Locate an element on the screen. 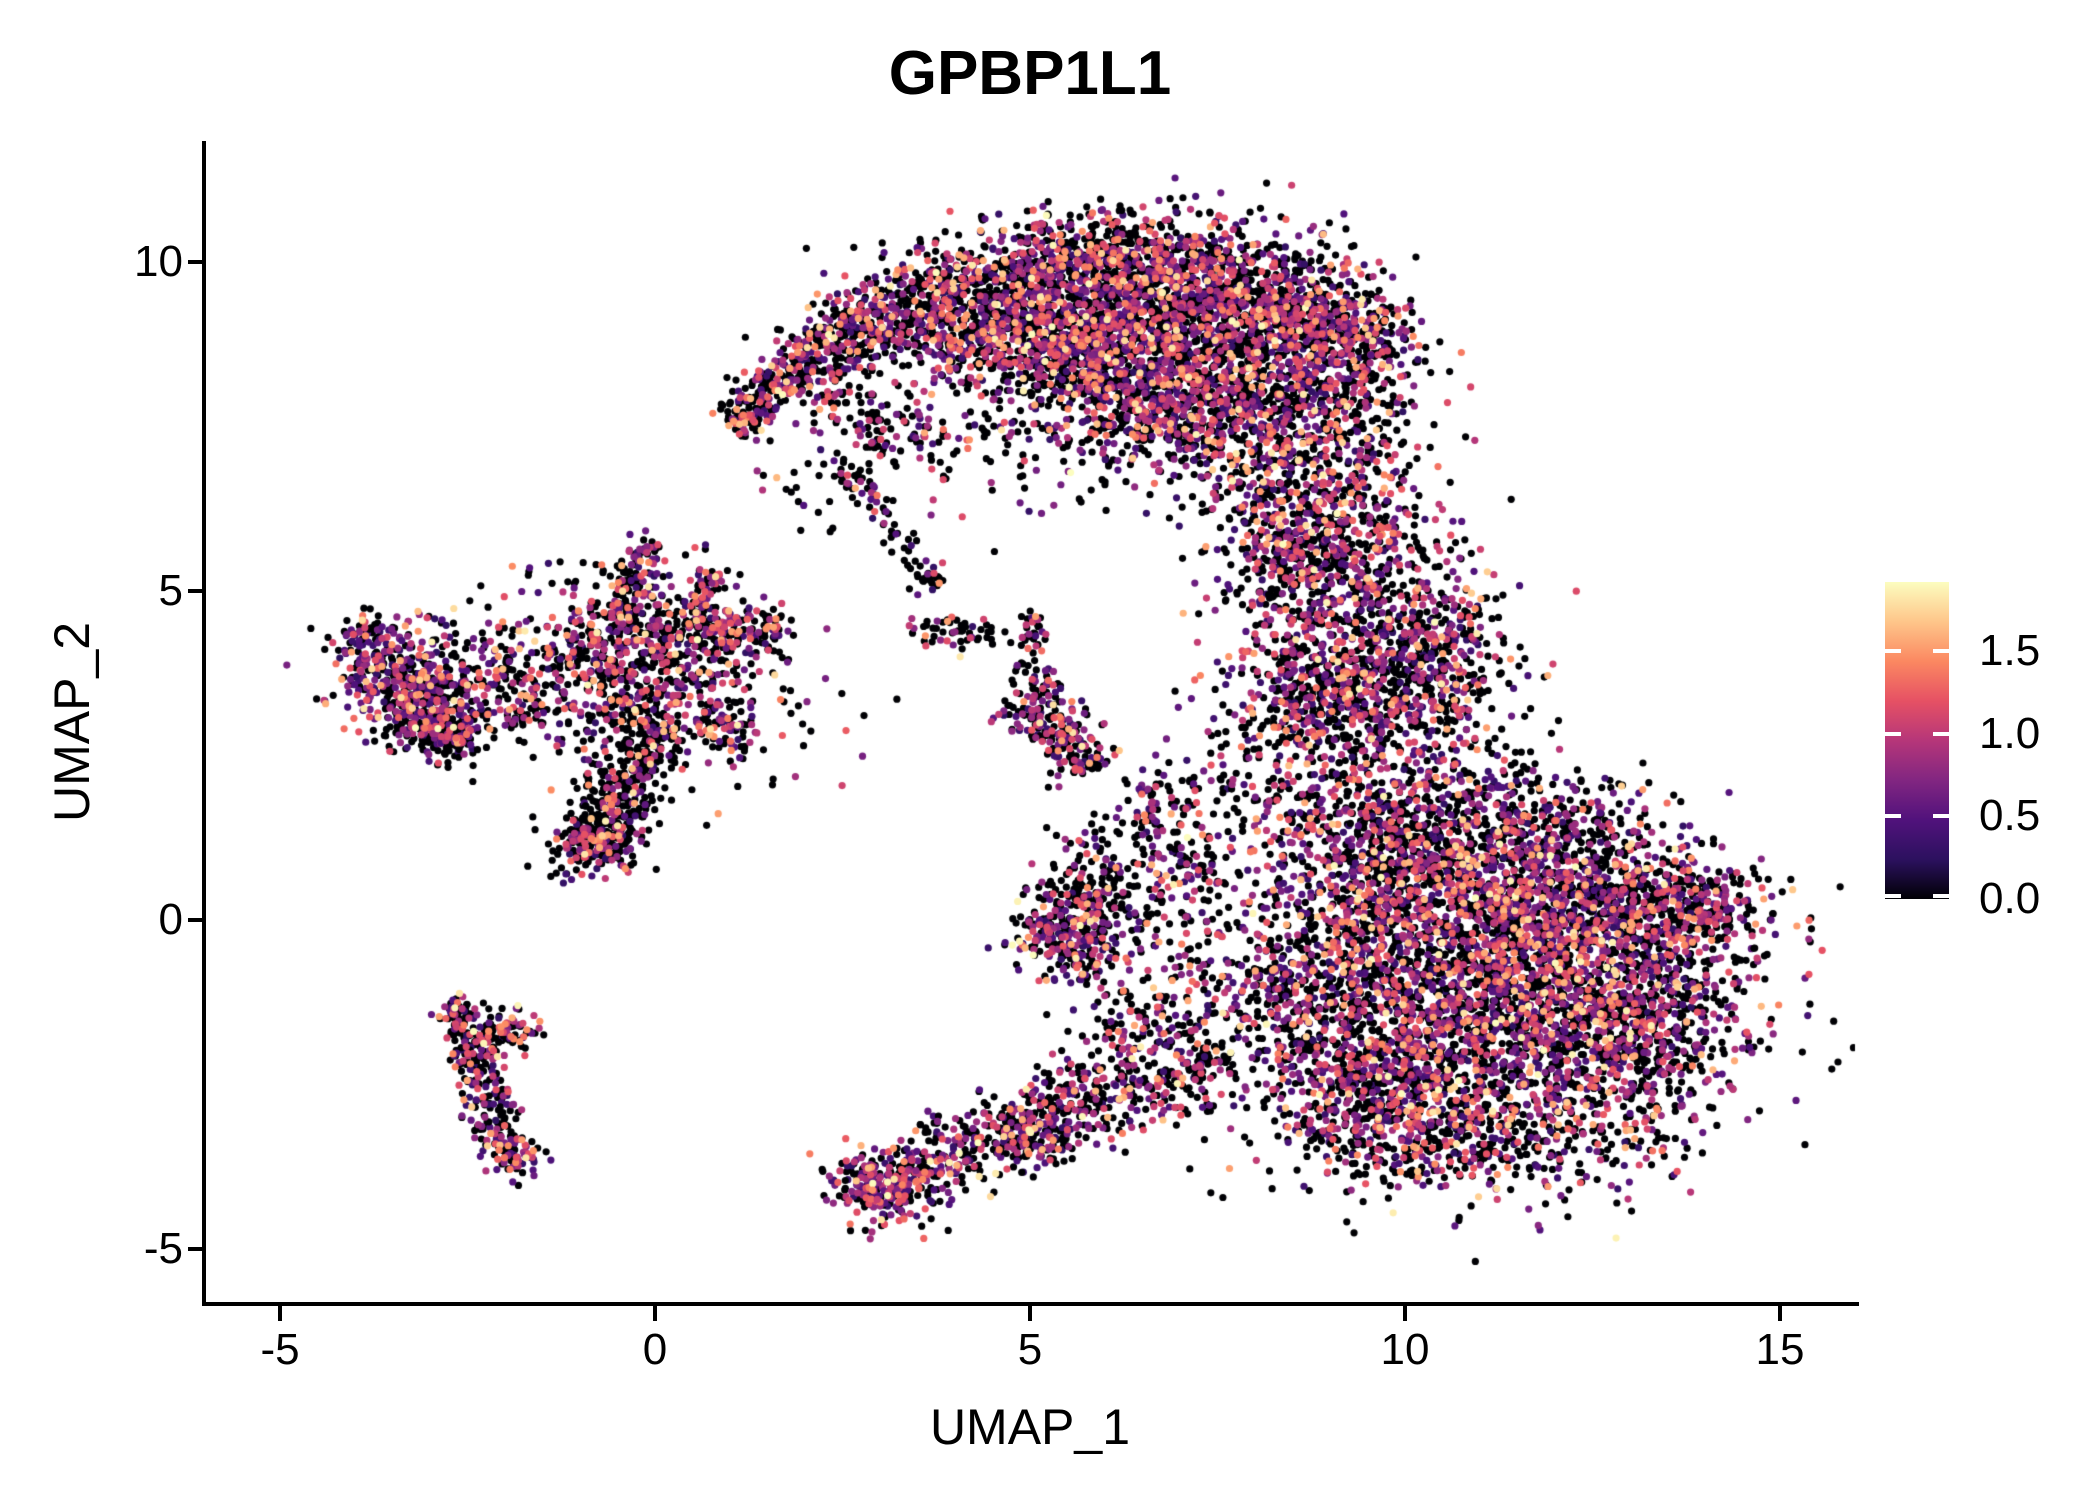 The image size is (2100, 1500). colorbar-gradient is located at coordinates (1917, 740).